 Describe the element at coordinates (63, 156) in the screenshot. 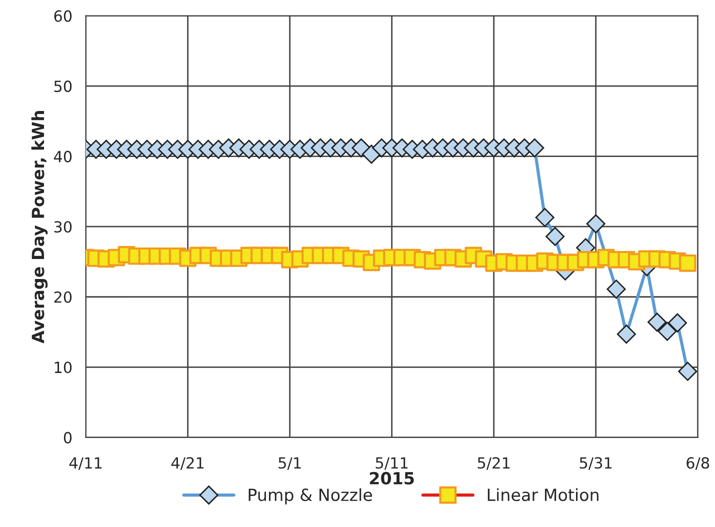

I see `y-tick-label: 40` at that location.